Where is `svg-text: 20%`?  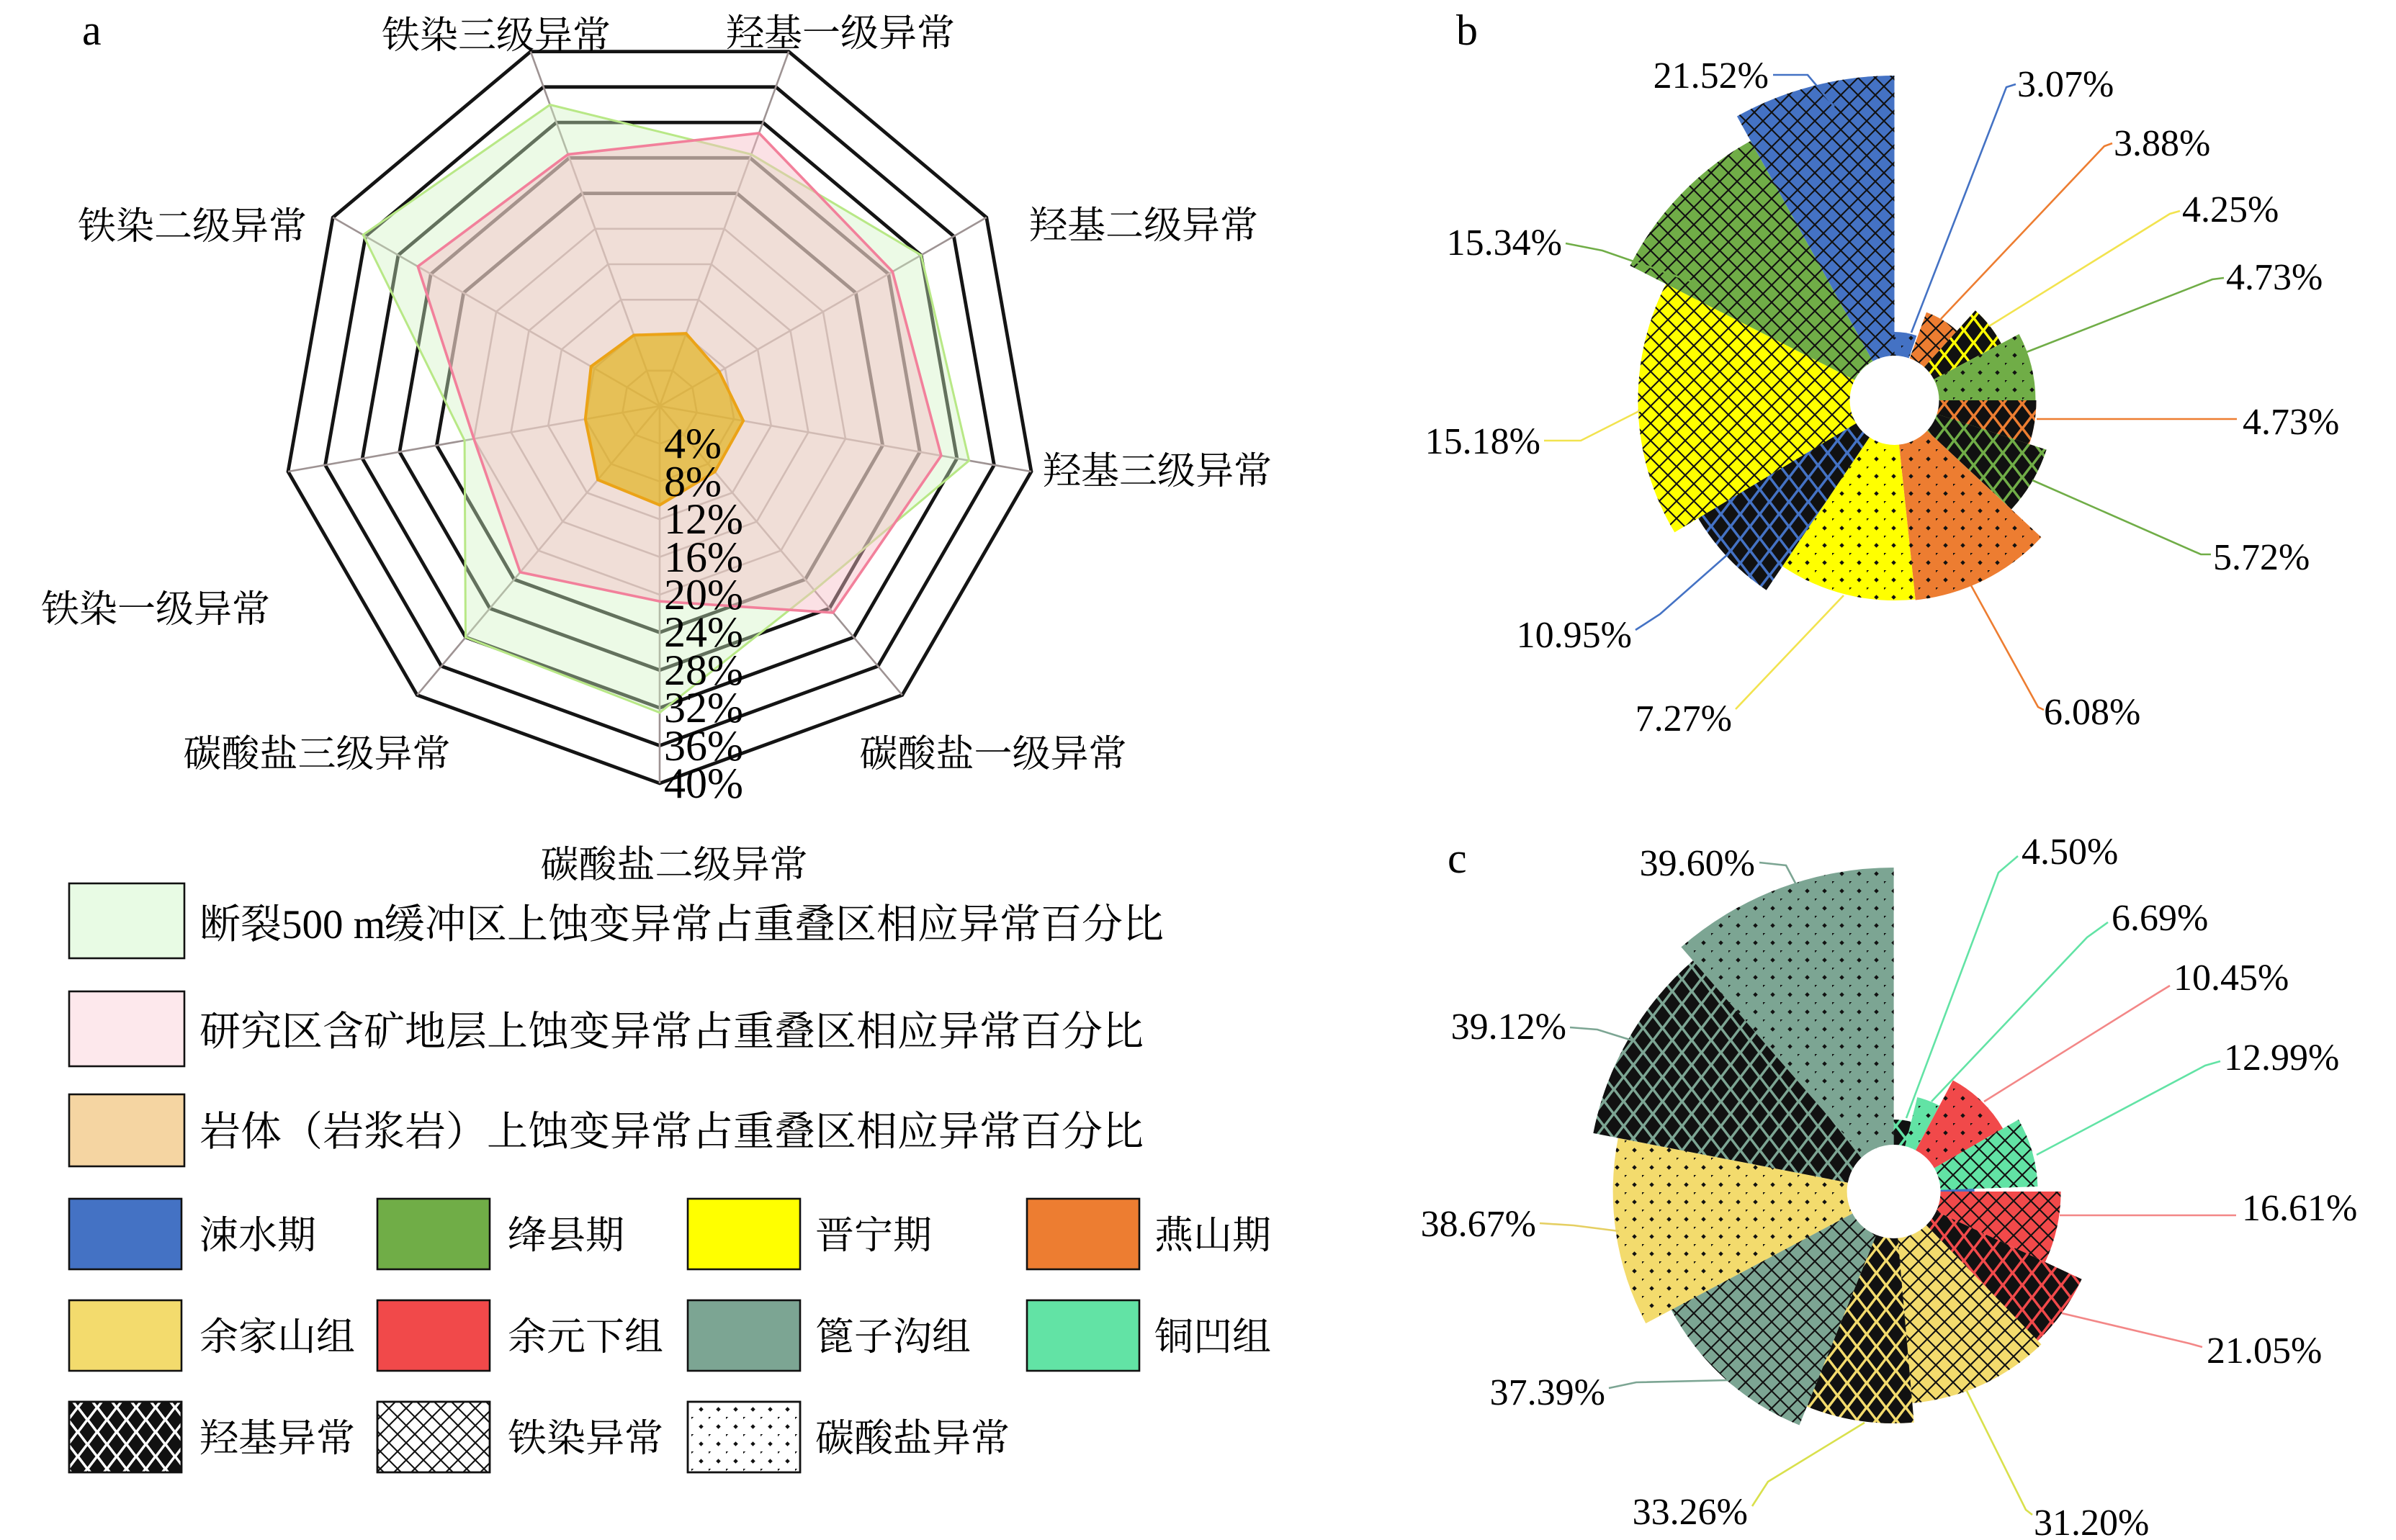 svg-text: 20% is located at coordinates (703, 594).